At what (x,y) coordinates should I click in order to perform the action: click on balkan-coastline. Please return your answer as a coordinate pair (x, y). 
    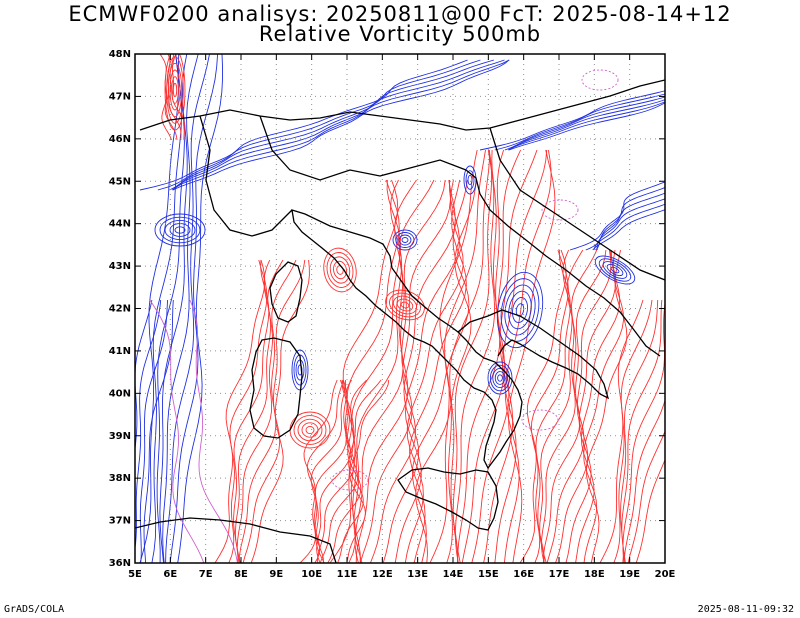
    Looking at the image, I should click on (563, 263).